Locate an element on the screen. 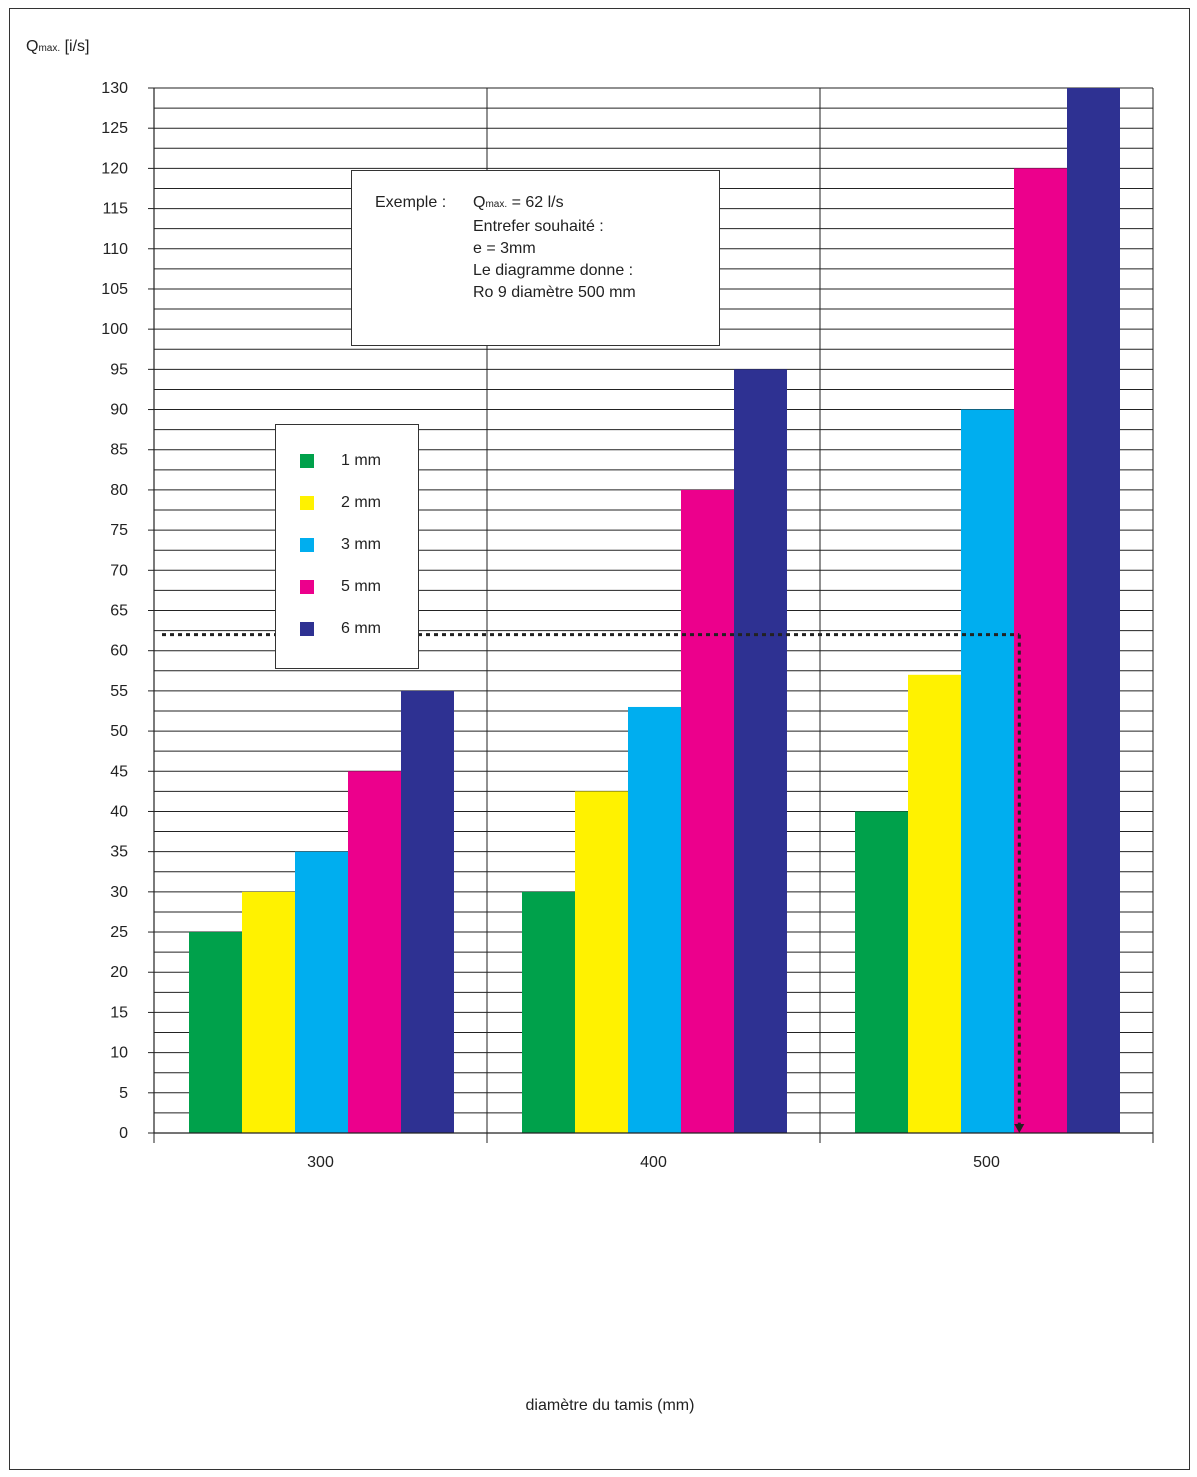 Image resolution: width=1197 pixels, height=1477 pixels. example-line-2: e = 3mm is located at coordinates (504, 248).